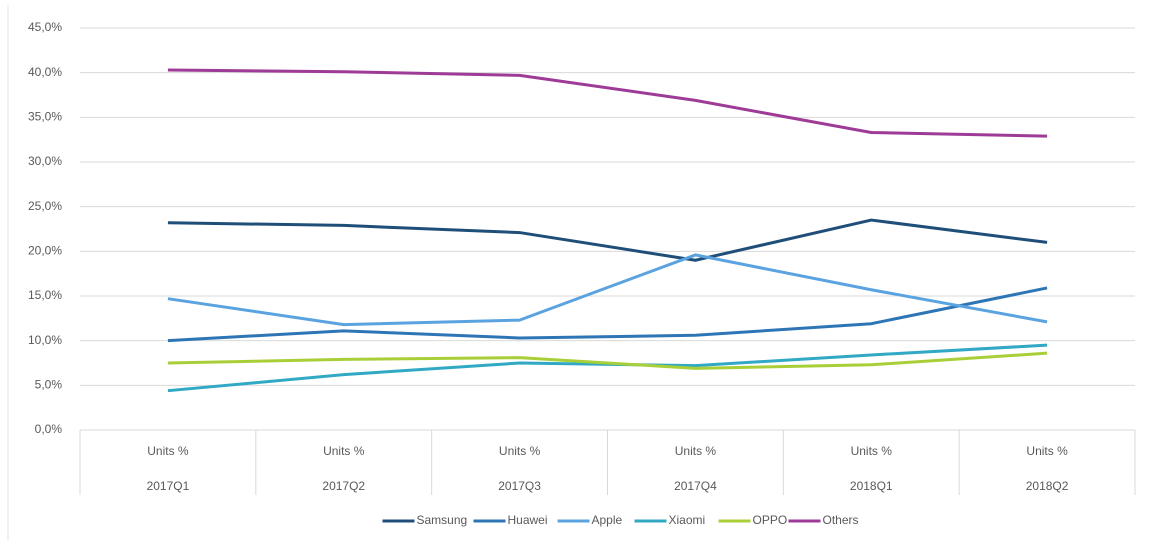 This screenshot has height=545, width=1154. What do you see at coordinates (45, 27) in the screenshot?
I see `y-tick-label: 45,0%` at bounding box center [45, 27].